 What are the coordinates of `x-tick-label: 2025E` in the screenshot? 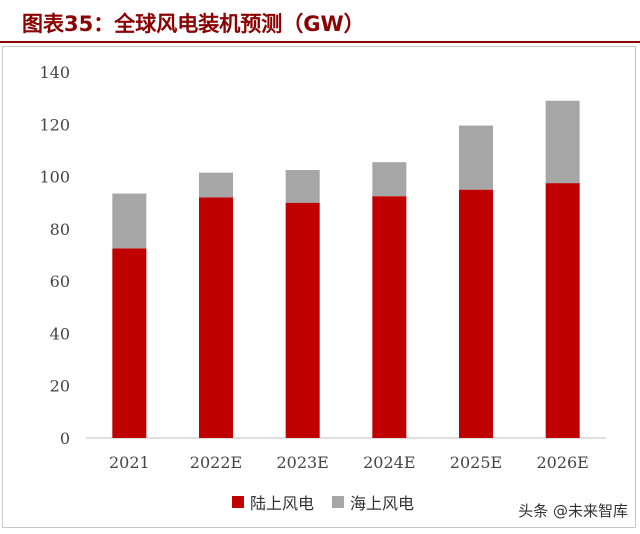 It's located at (476, 462).